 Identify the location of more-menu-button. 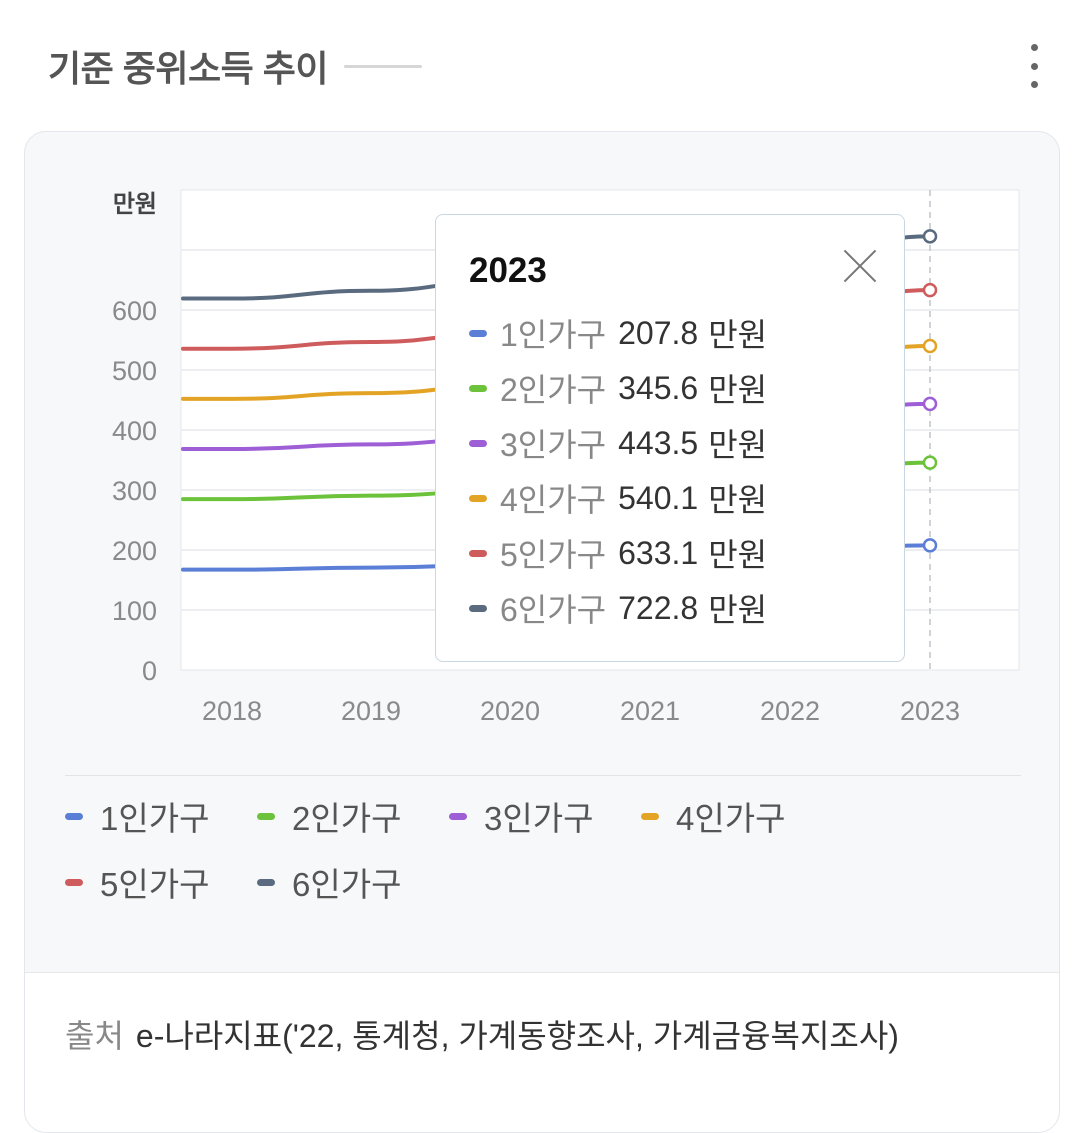
(1034, 66).